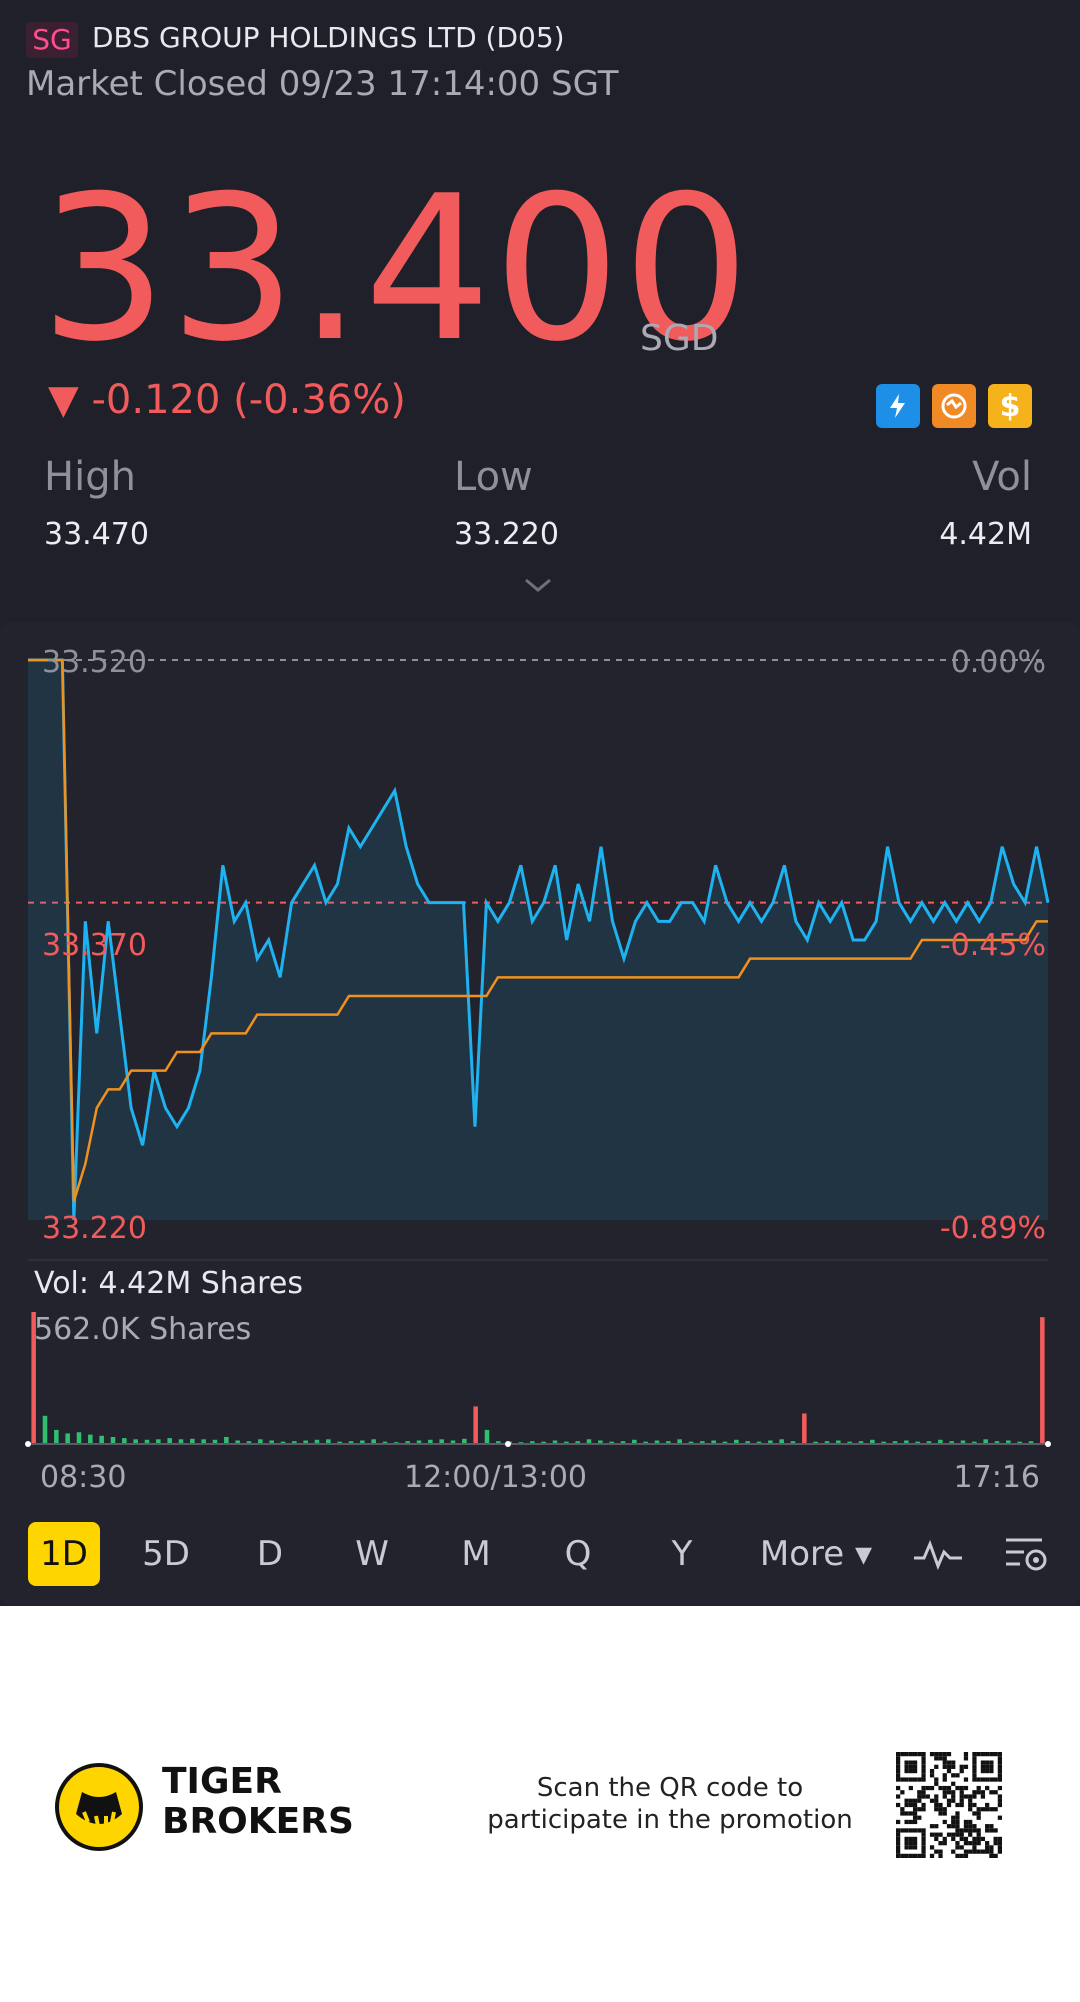 The height and width of the screenshot is (2002, 1080). Describe the element at coordinates (476, 1554) in the screenshot. I see `tab-m: M` at that location.